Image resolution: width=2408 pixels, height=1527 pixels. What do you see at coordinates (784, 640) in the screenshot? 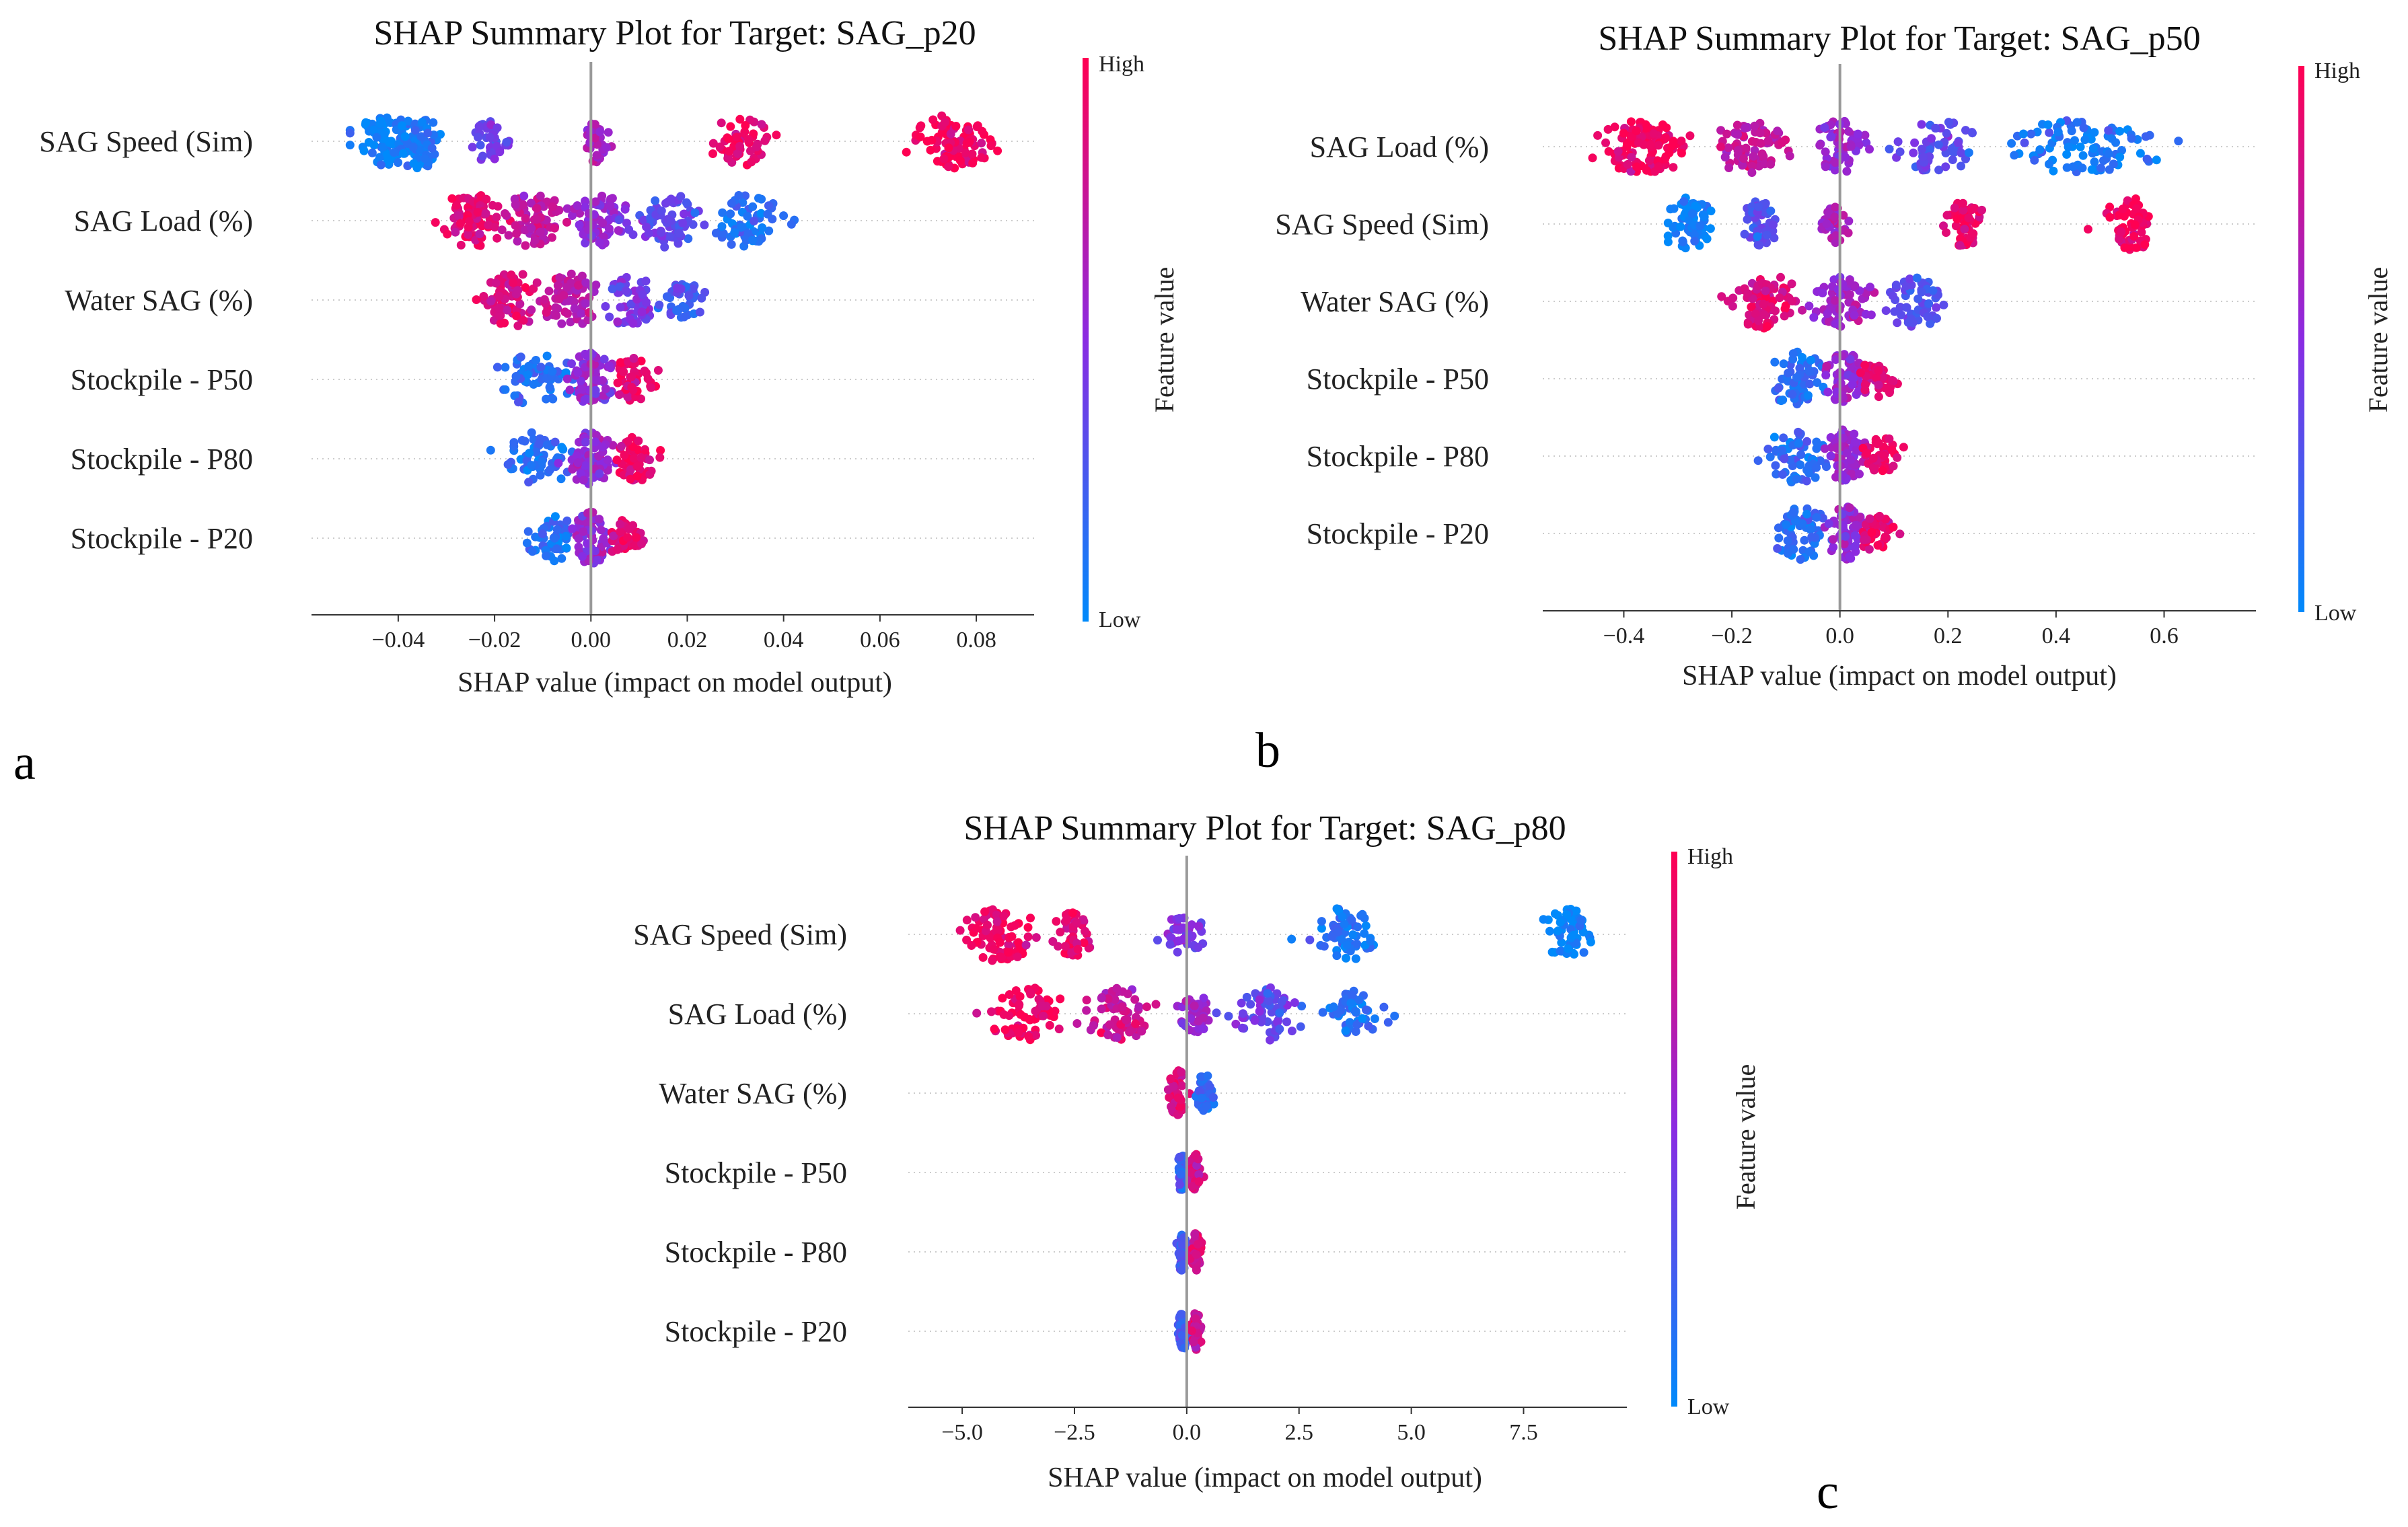
I see `x-tick-label: 0.04` at bounding box center [784, 640].